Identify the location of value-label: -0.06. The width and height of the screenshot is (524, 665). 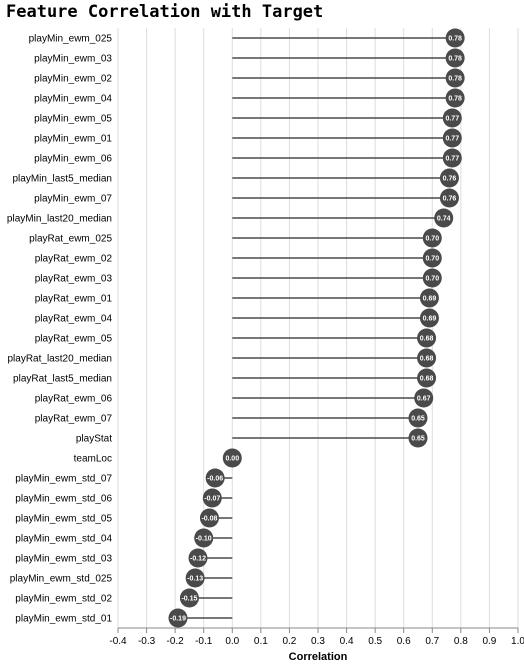
(215, 479).